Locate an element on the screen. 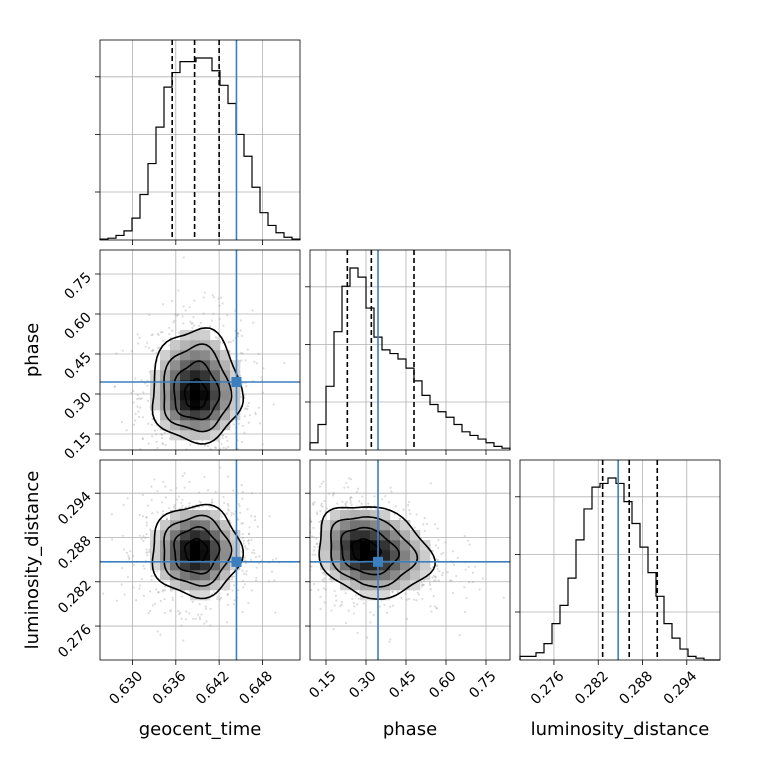 The image size is (760, 760). geocent_time-vs-phase-truth-marker is located at coordinates (236, 382).